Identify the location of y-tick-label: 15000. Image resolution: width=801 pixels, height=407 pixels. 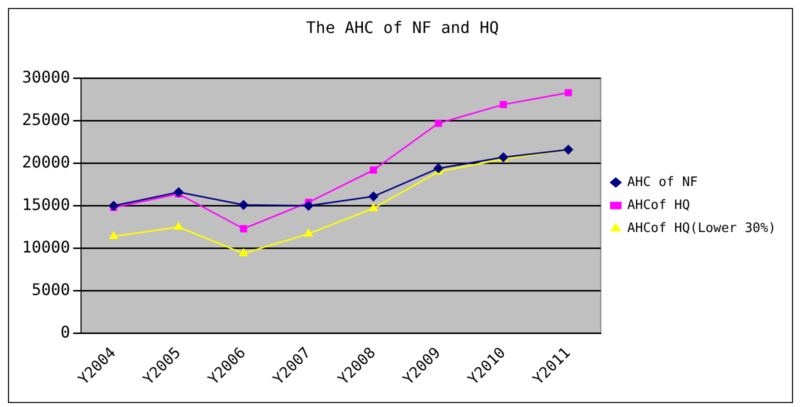
(46, 204).